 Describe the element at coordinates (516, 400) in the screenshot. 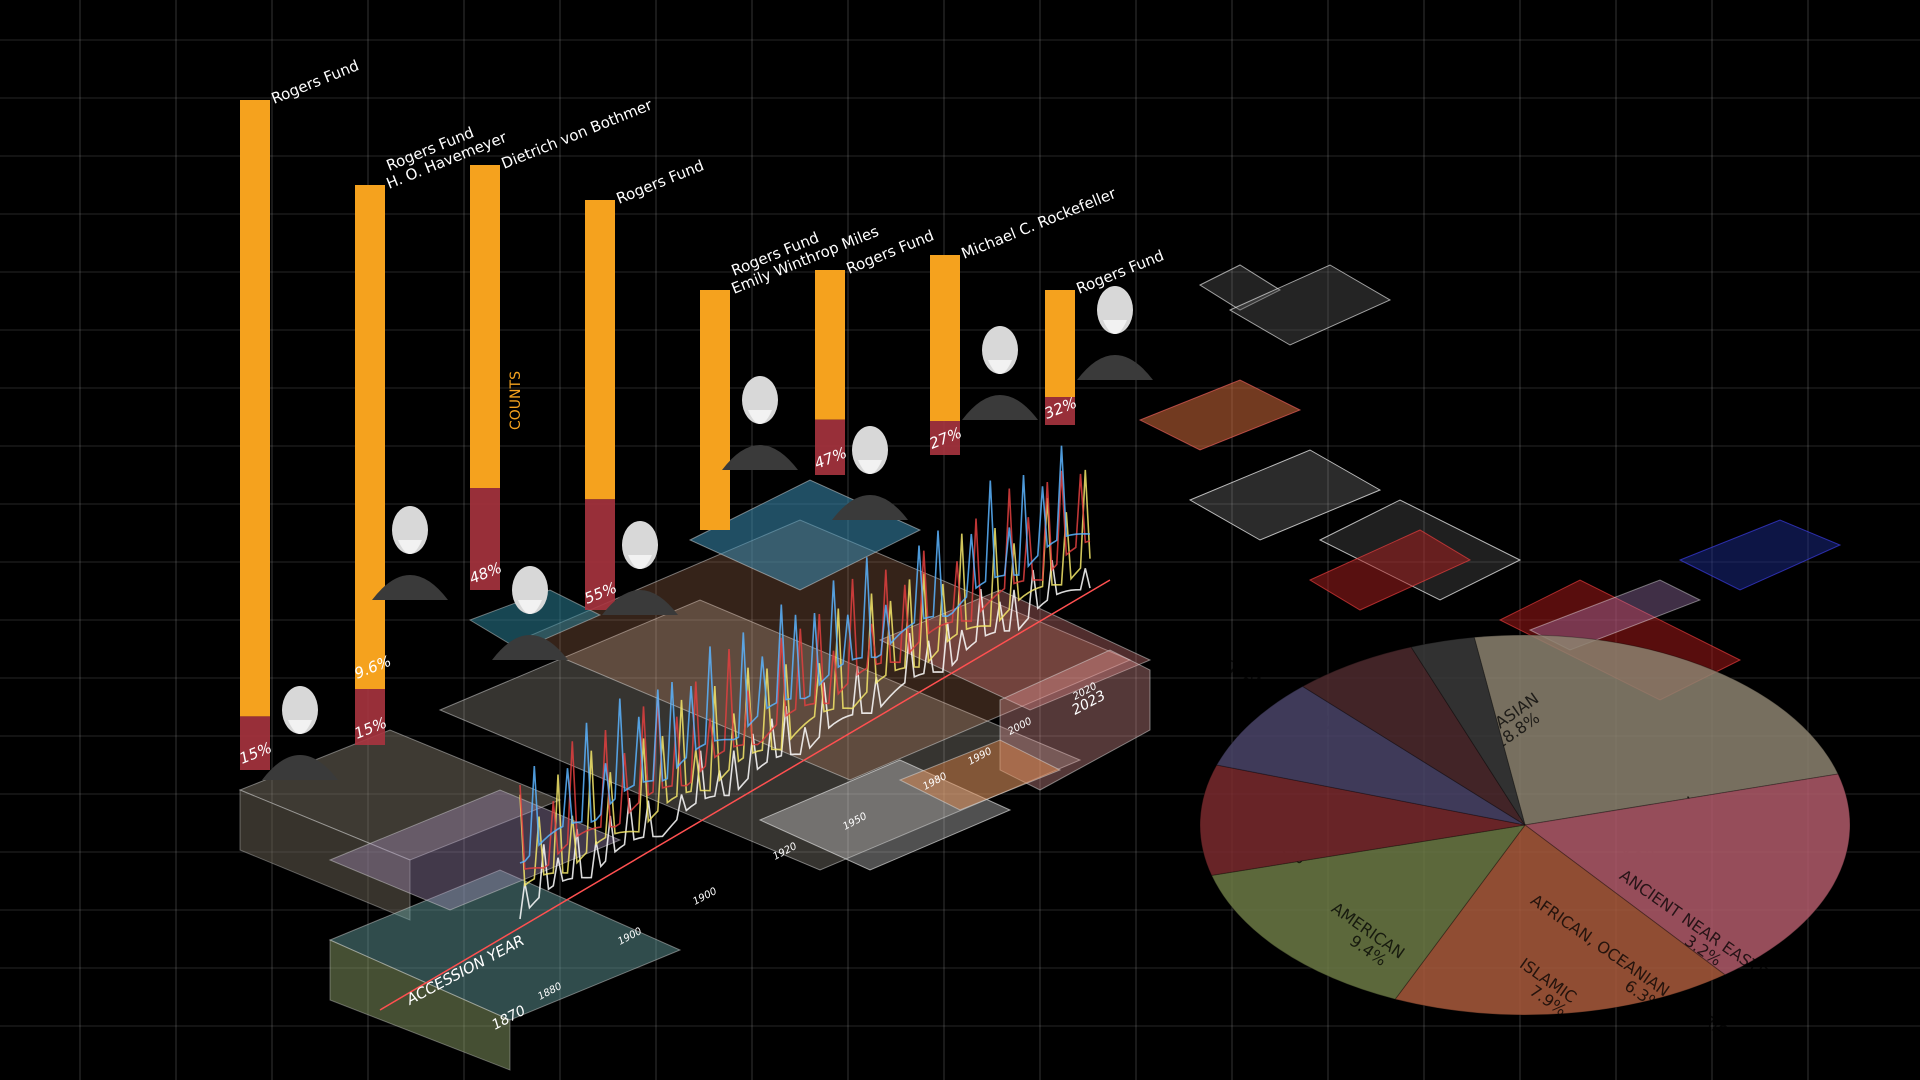

I see `counts-label: COUNTS` at that location.